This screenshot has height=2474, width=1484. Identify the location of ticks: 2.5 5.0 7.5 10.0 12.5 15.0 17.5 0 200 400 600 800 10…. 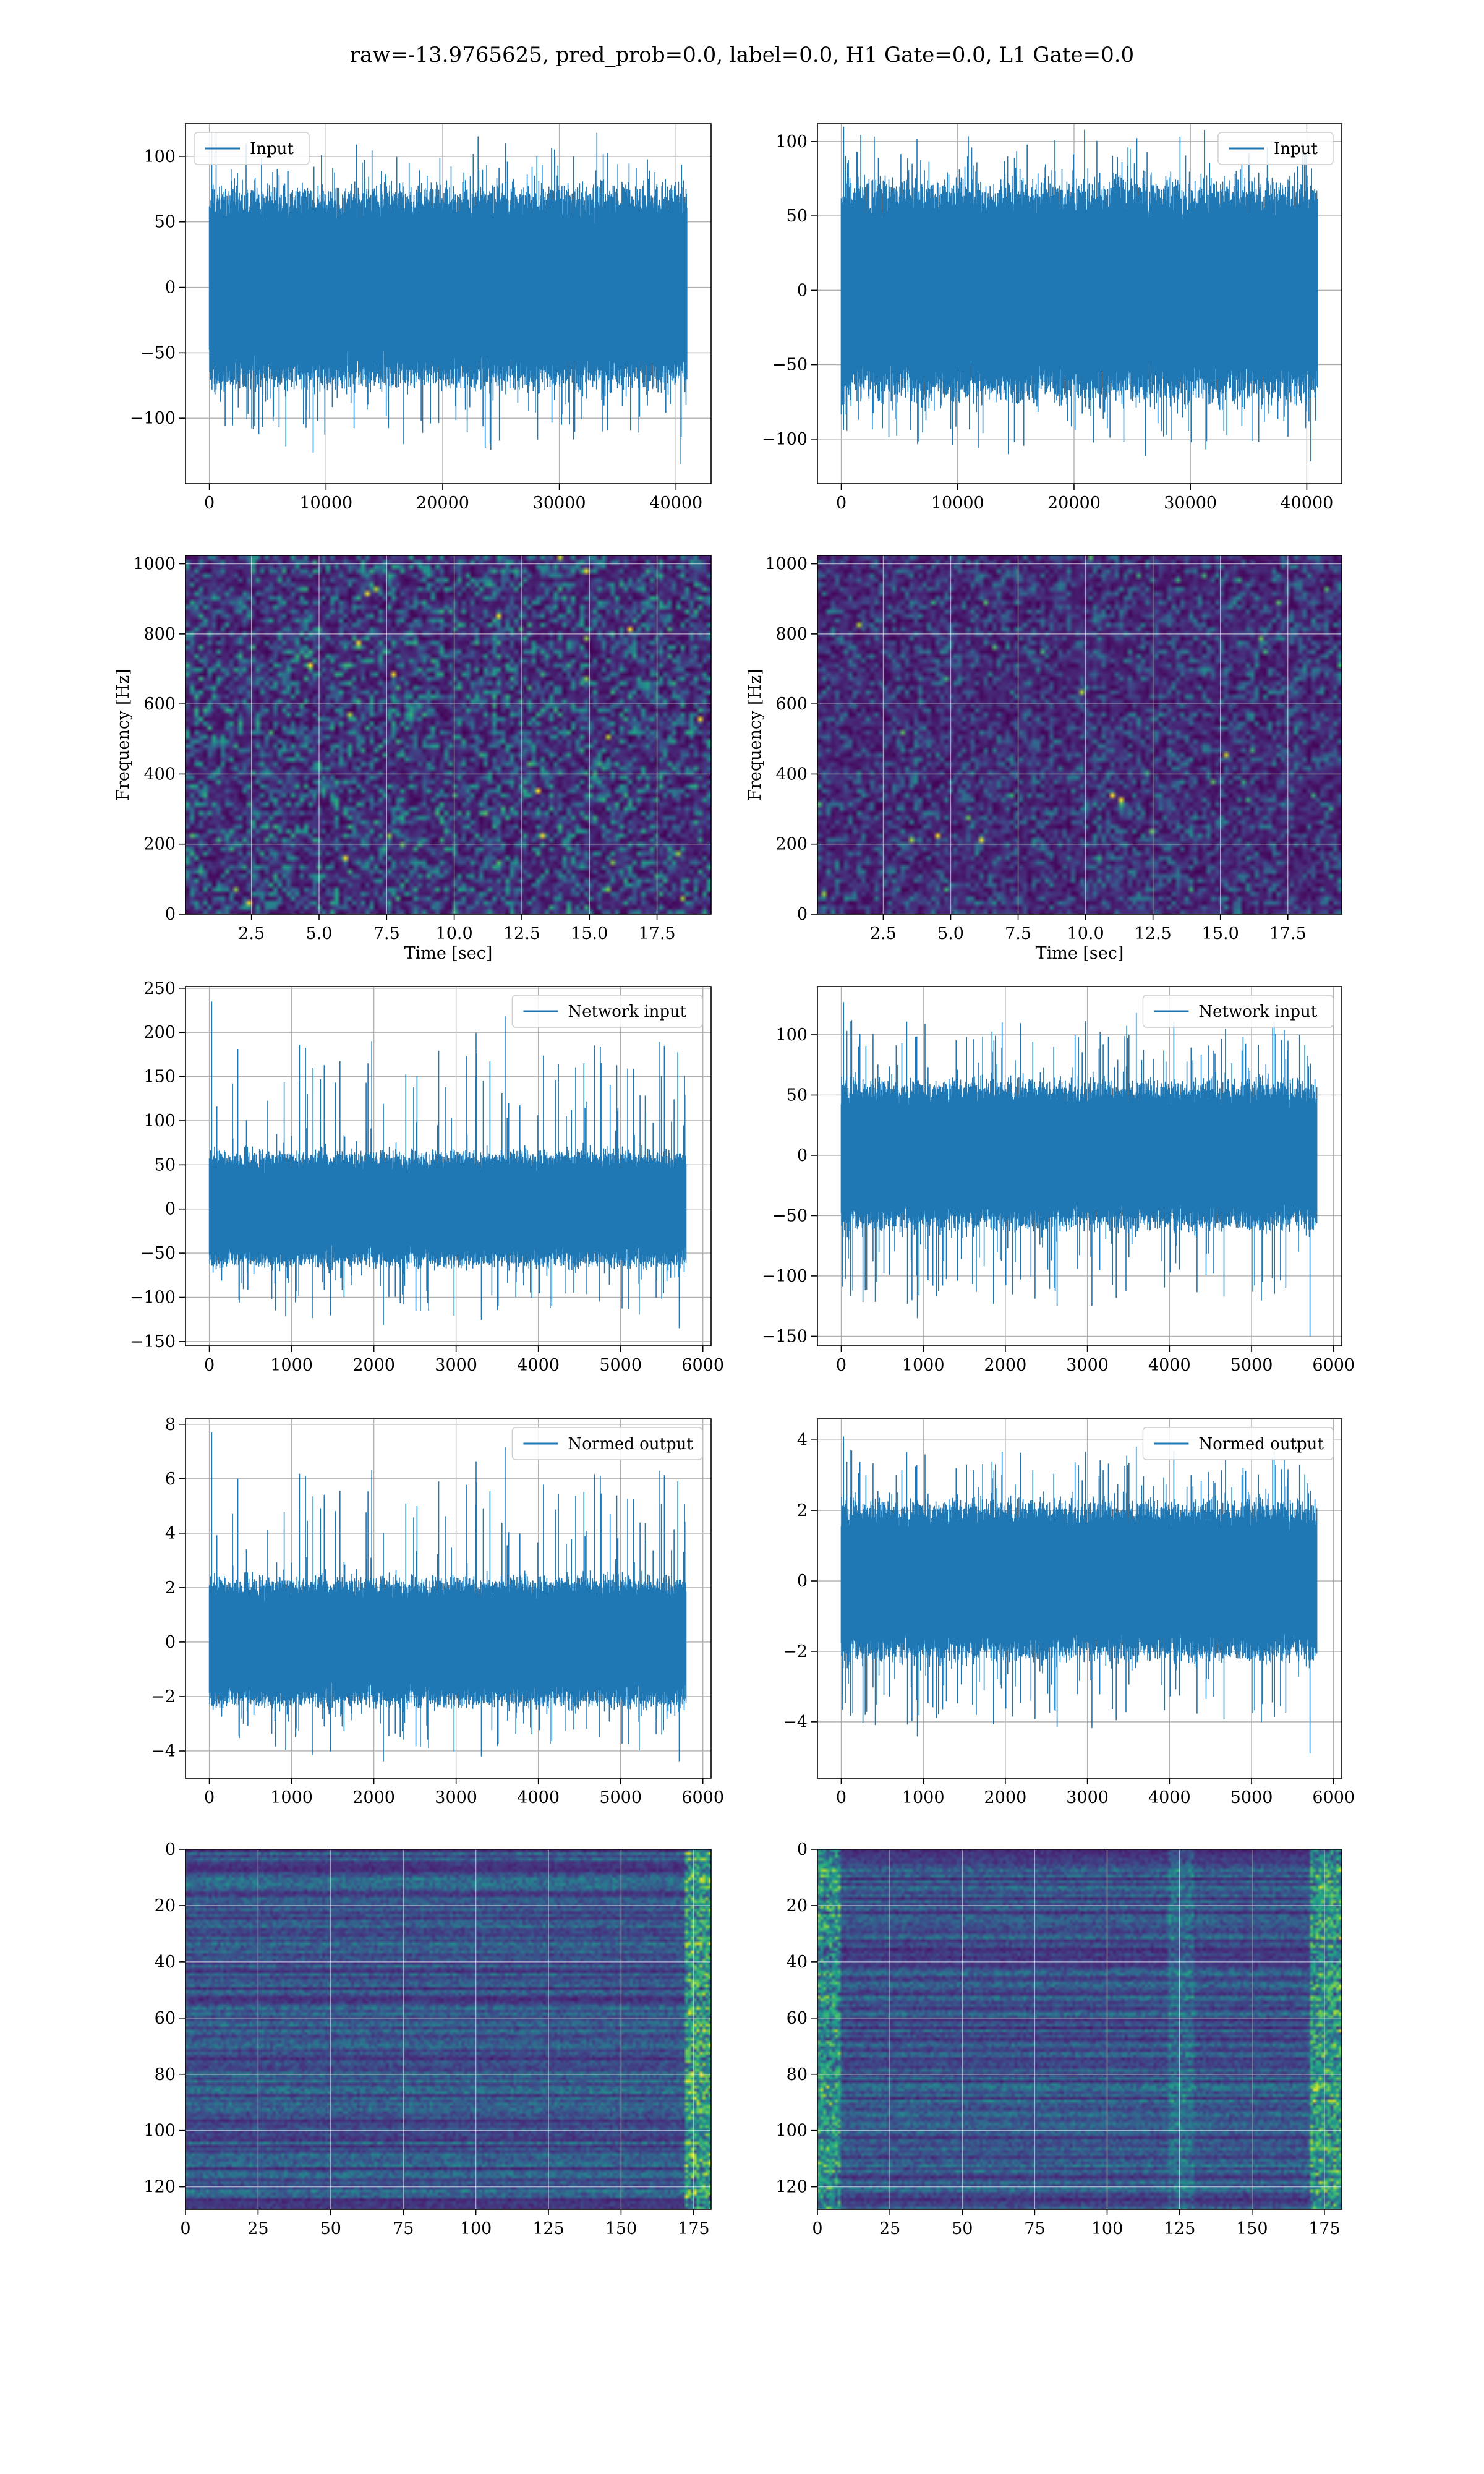
(1036, 749).